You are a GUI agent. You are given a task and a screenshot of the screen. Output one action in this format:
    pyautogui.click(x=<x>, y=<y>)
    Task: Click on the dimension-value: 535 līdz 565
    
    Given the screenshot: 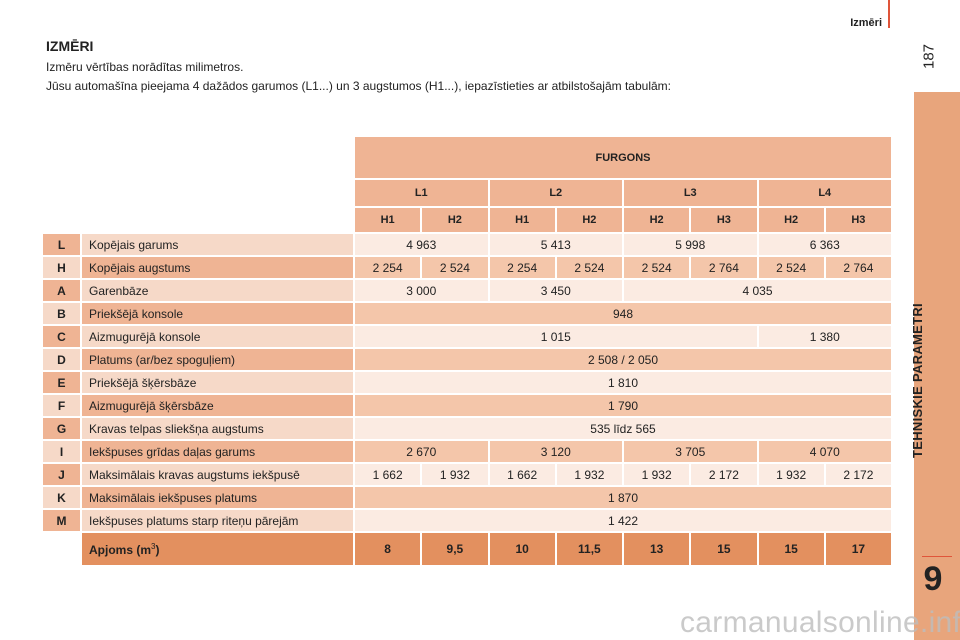 What is the action you would take?
    pyautogui.click(x=623, y=428)
    